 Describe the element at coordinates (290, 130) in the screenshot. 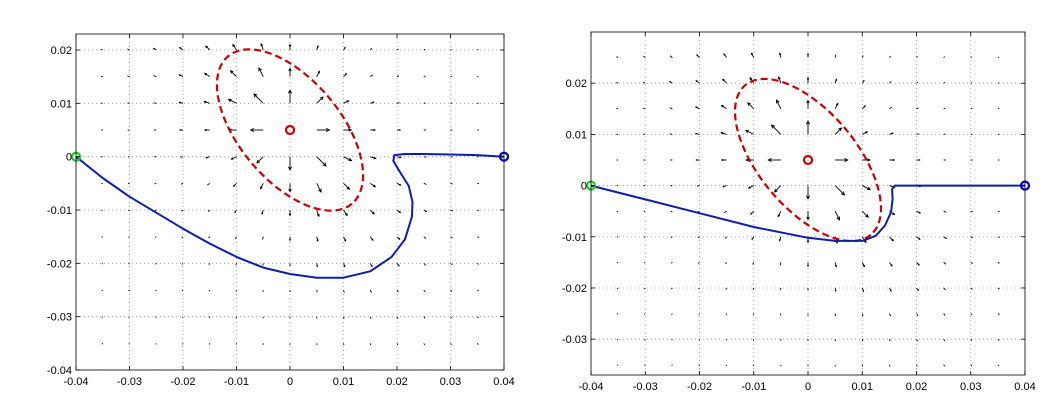

I see `obstacle-center-marker` at that location.